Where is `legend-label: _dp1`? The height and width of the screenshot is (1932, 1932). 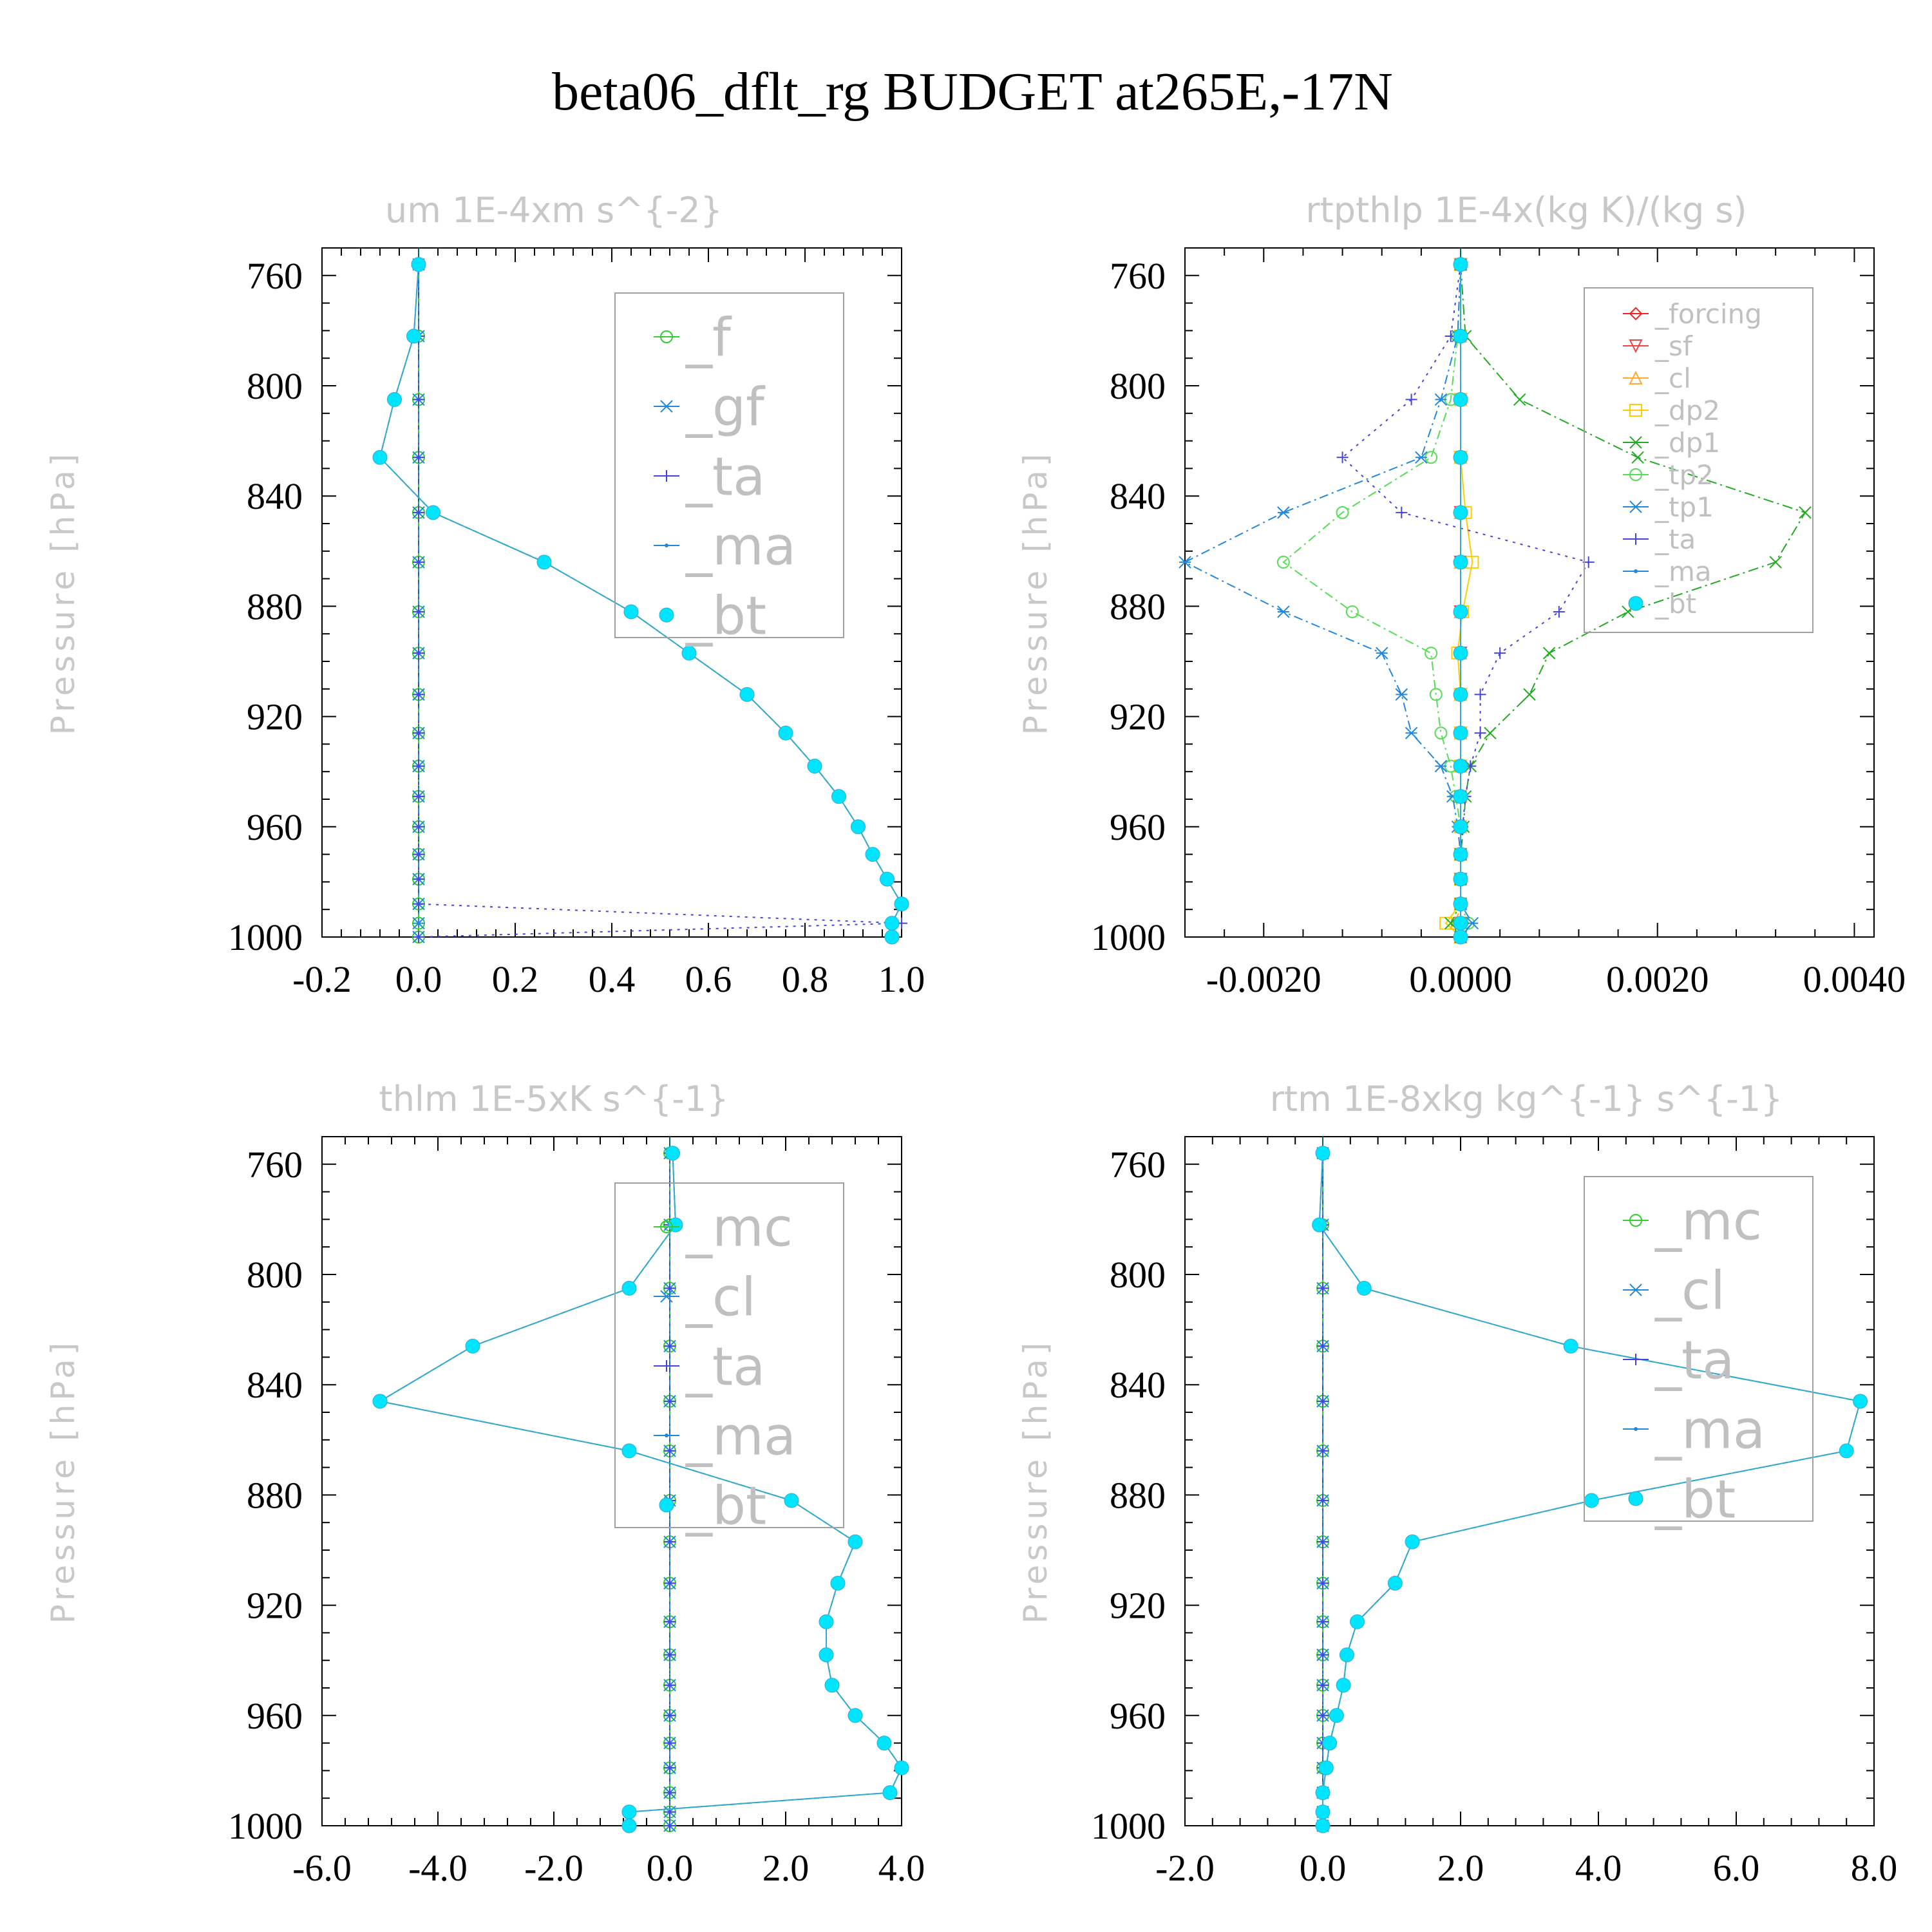 legend-label: _dp1 is located at coordinates (1687, 443).